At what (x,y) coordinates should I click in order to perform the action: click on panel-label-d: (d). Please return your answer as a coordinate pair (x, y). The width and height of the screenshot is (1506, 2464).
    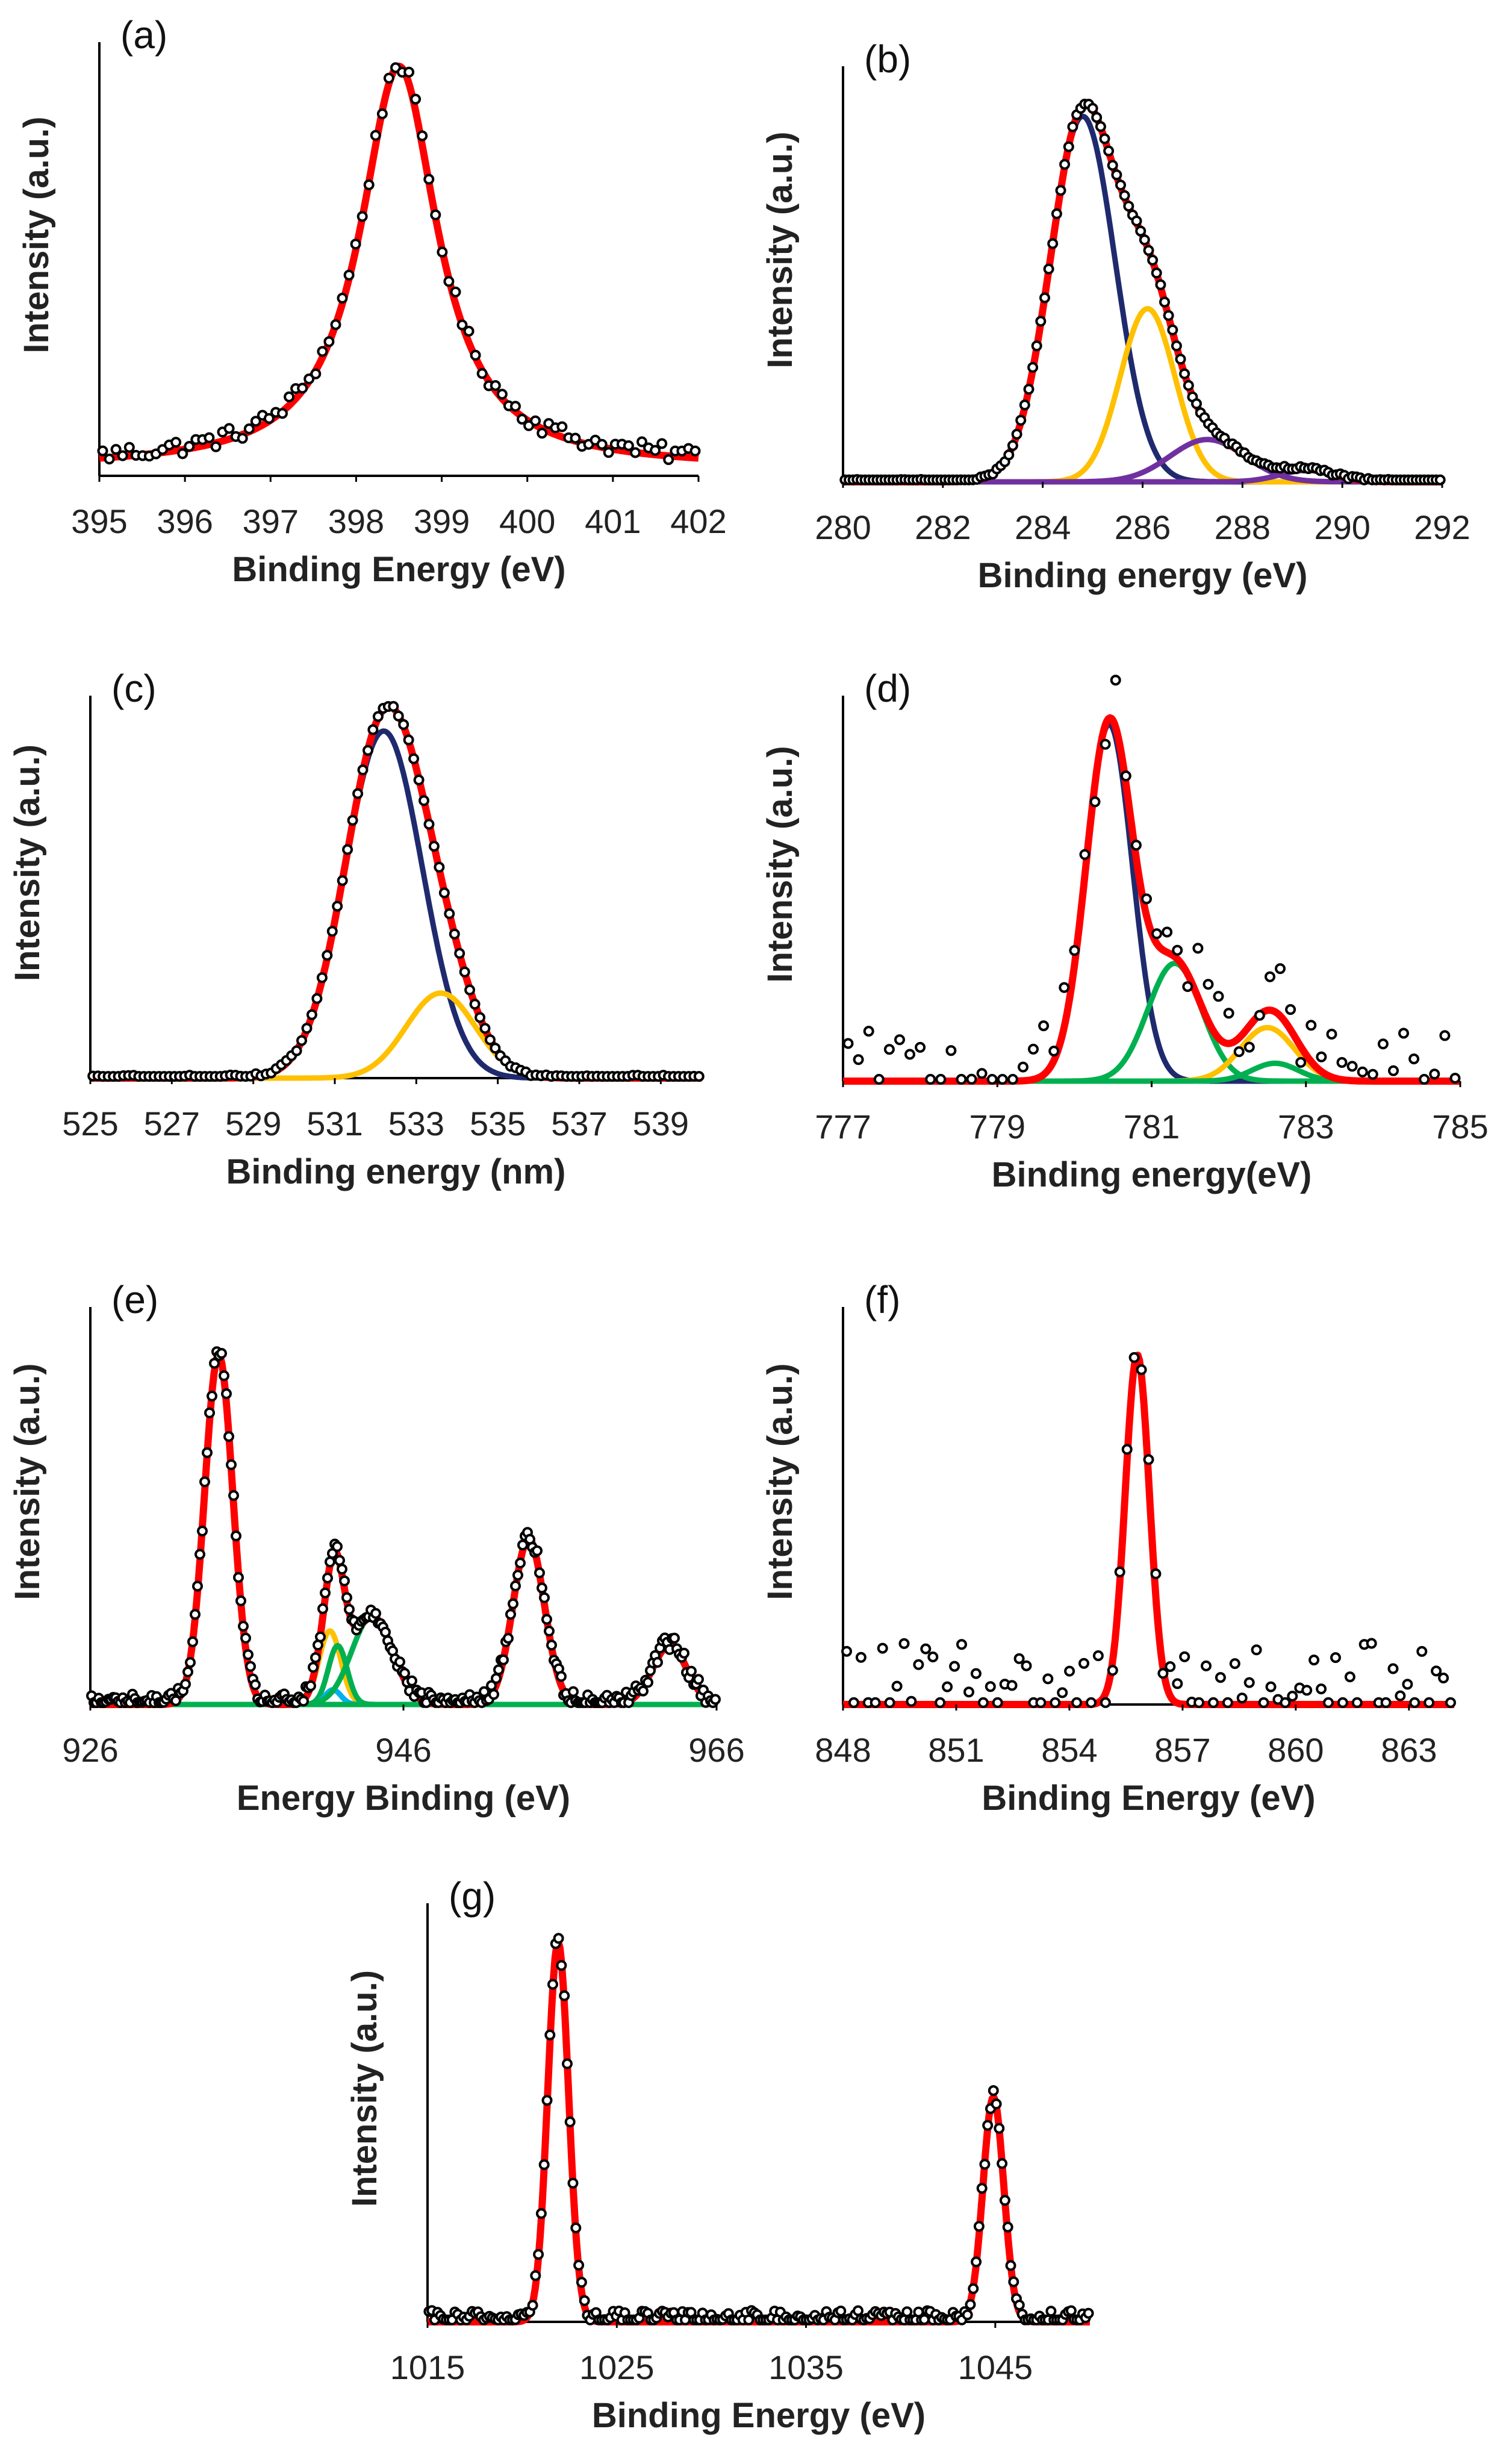
    Looking at the image, I should click on (888, 688).